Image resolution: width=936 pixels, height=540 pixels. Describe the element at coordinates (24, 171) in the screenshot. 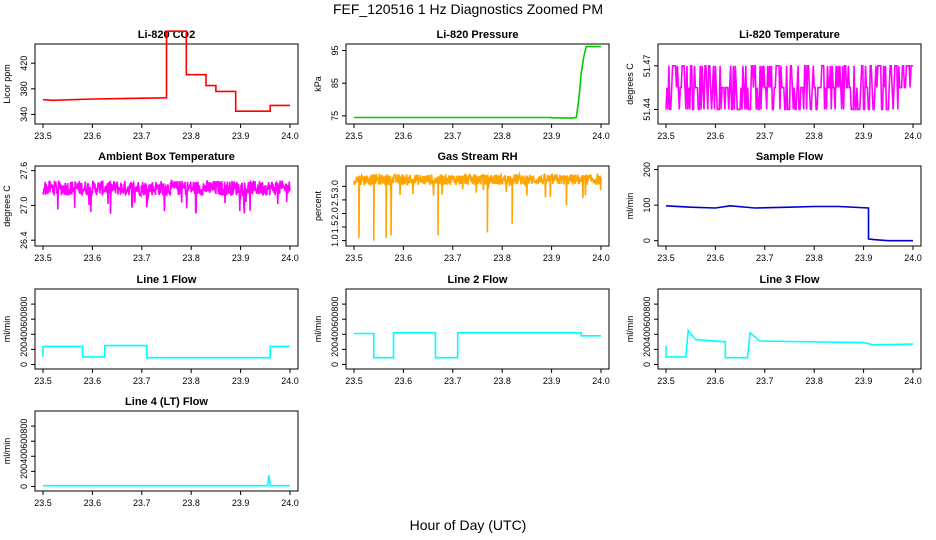

I see `y-tick-label: 27.6` at that location.